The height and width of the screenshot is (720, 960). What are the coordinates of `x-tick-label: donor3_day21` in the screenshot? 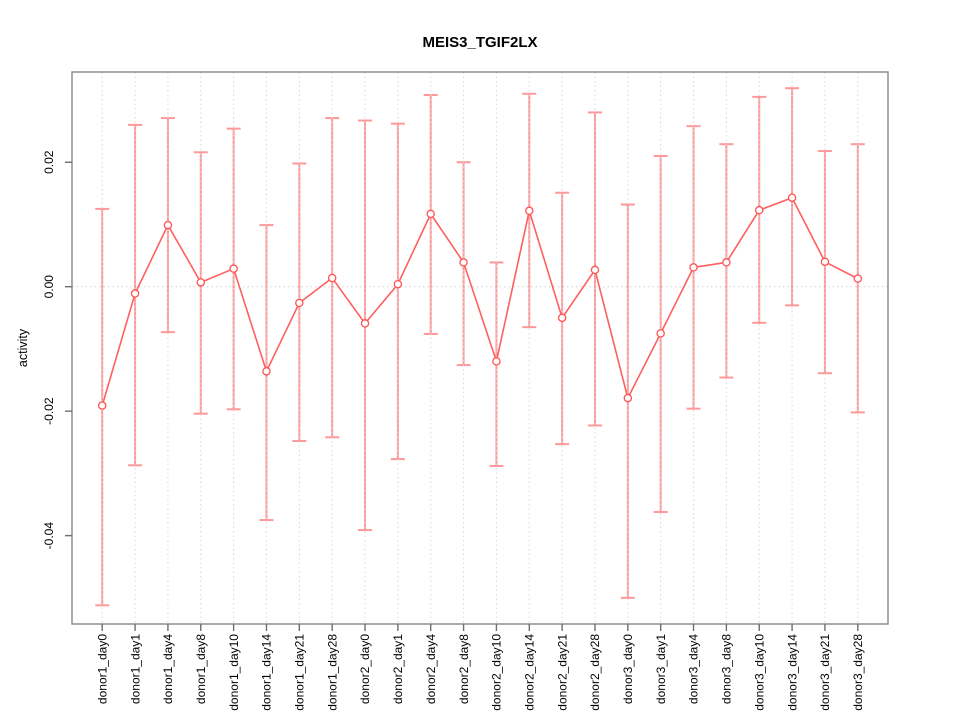 It's located at (825, 672).